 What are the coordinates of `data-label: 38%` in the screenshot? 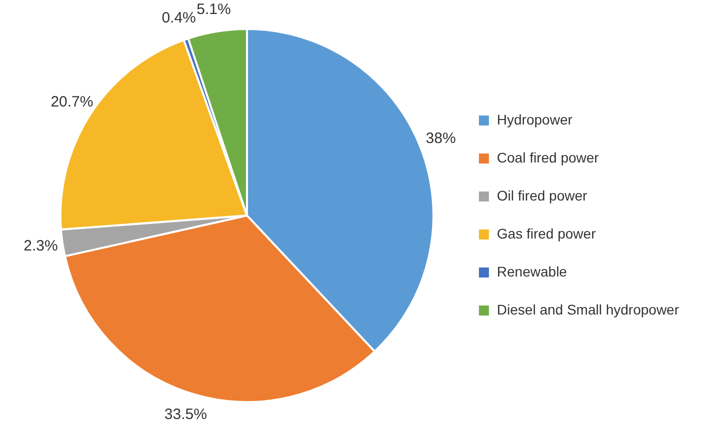 It's located at (441, 138).